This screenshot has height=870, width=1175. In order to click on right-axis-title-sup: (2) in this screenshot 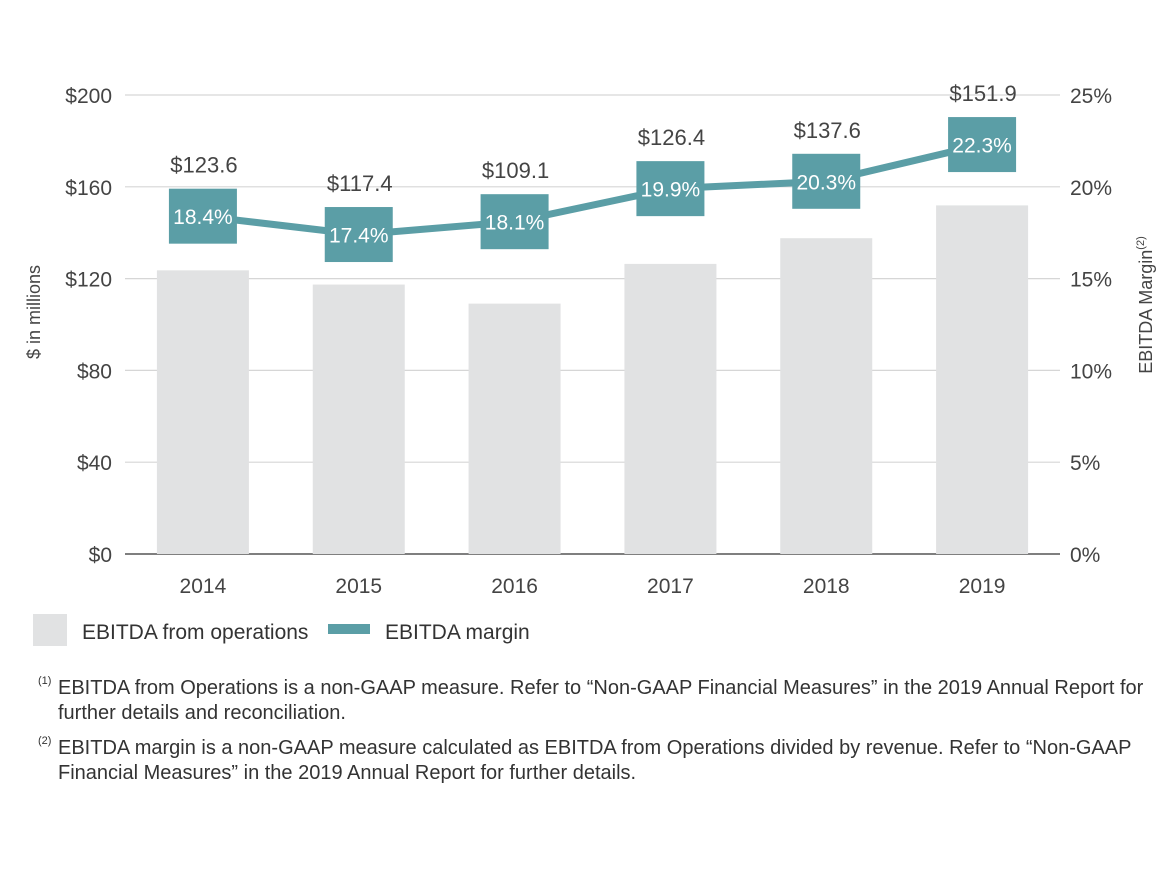, I will do `click(1141, 242)`.